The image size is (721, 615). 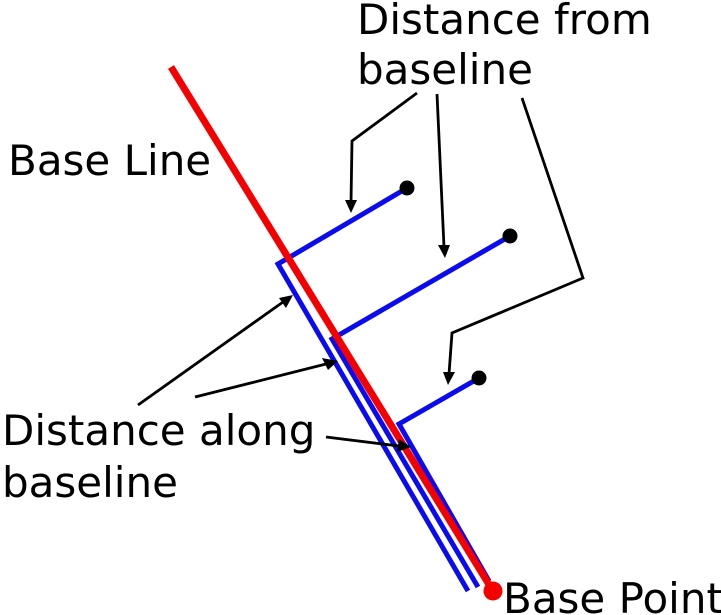 I want to click on distance-from-arrow-2-shaft, so click(x=440, y=170).